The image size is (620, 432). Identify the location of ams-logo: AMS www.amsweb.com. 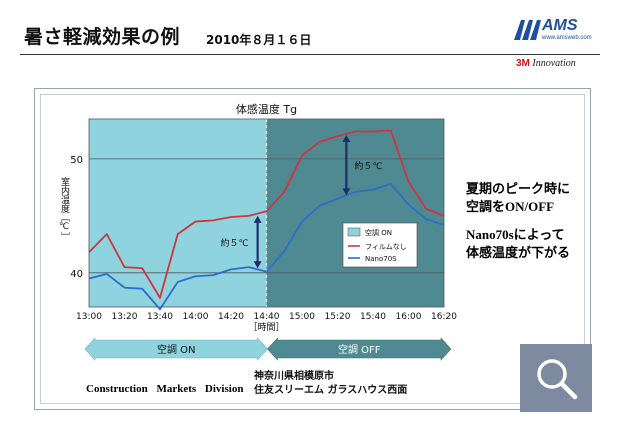
(555, 32).